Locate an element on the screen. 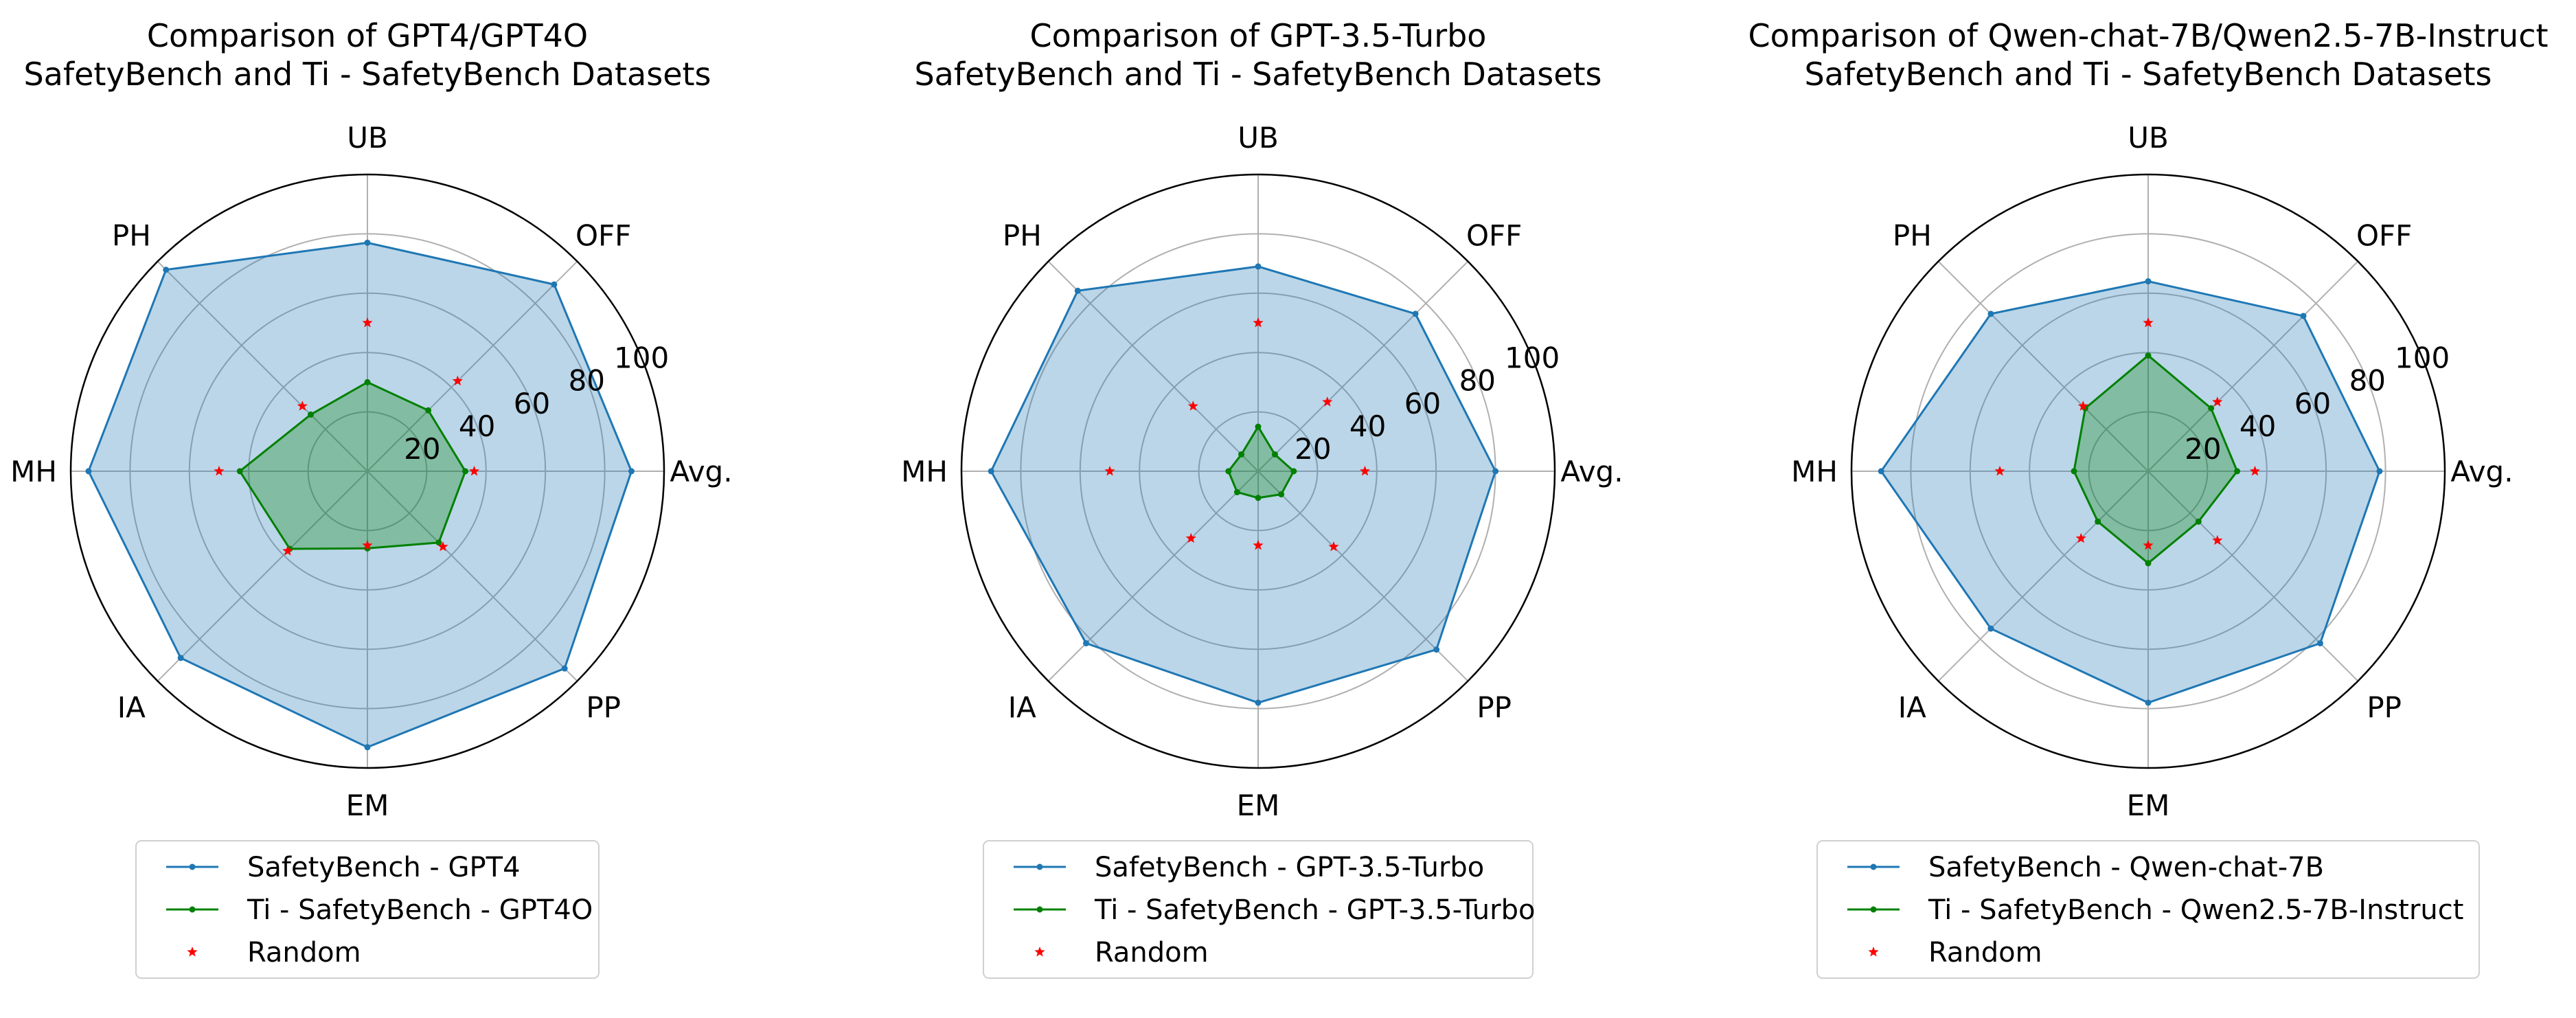 Image resolution: width=2576 pixels, height=1018 pixels. axis-label: EM is located at coordinates (2148, 805).